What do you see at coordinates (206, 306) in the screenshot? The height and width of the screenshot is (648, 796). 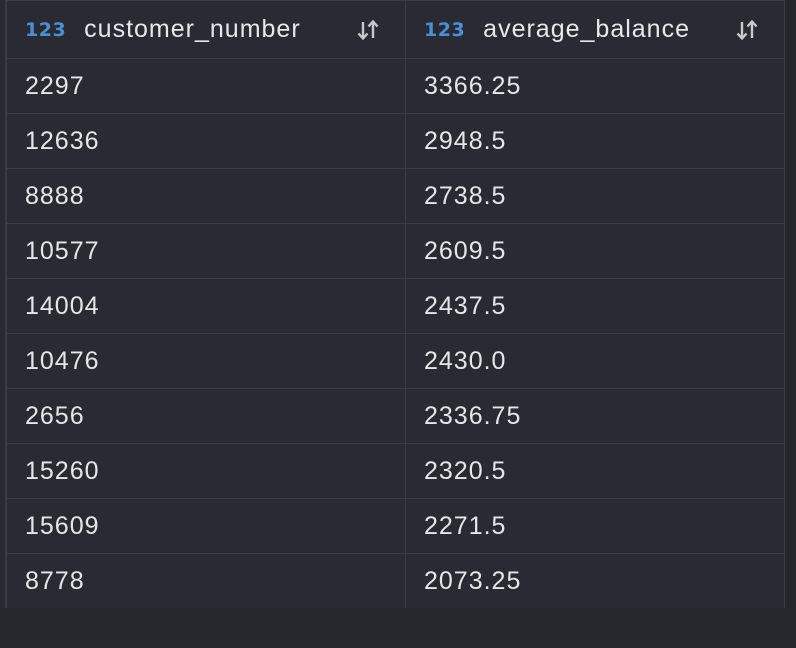 I see `cell-customer-number: 14004` at bounding box center [206, 306].